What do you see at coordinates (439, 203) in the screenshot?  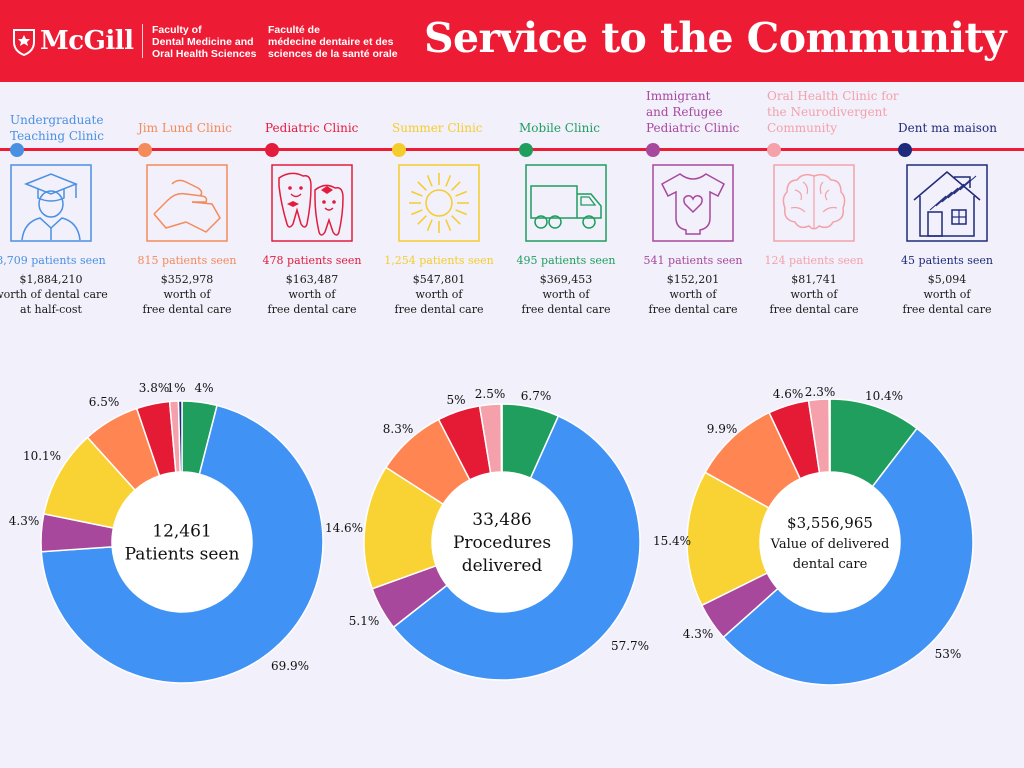 I see `sun-icon` at bounding box center [439, 203].